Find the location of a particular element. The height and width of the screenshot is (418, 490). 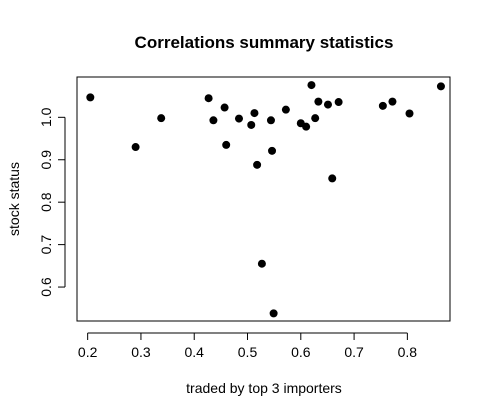

x-tick-label: 0.2 is located at coordinates (88, 352).